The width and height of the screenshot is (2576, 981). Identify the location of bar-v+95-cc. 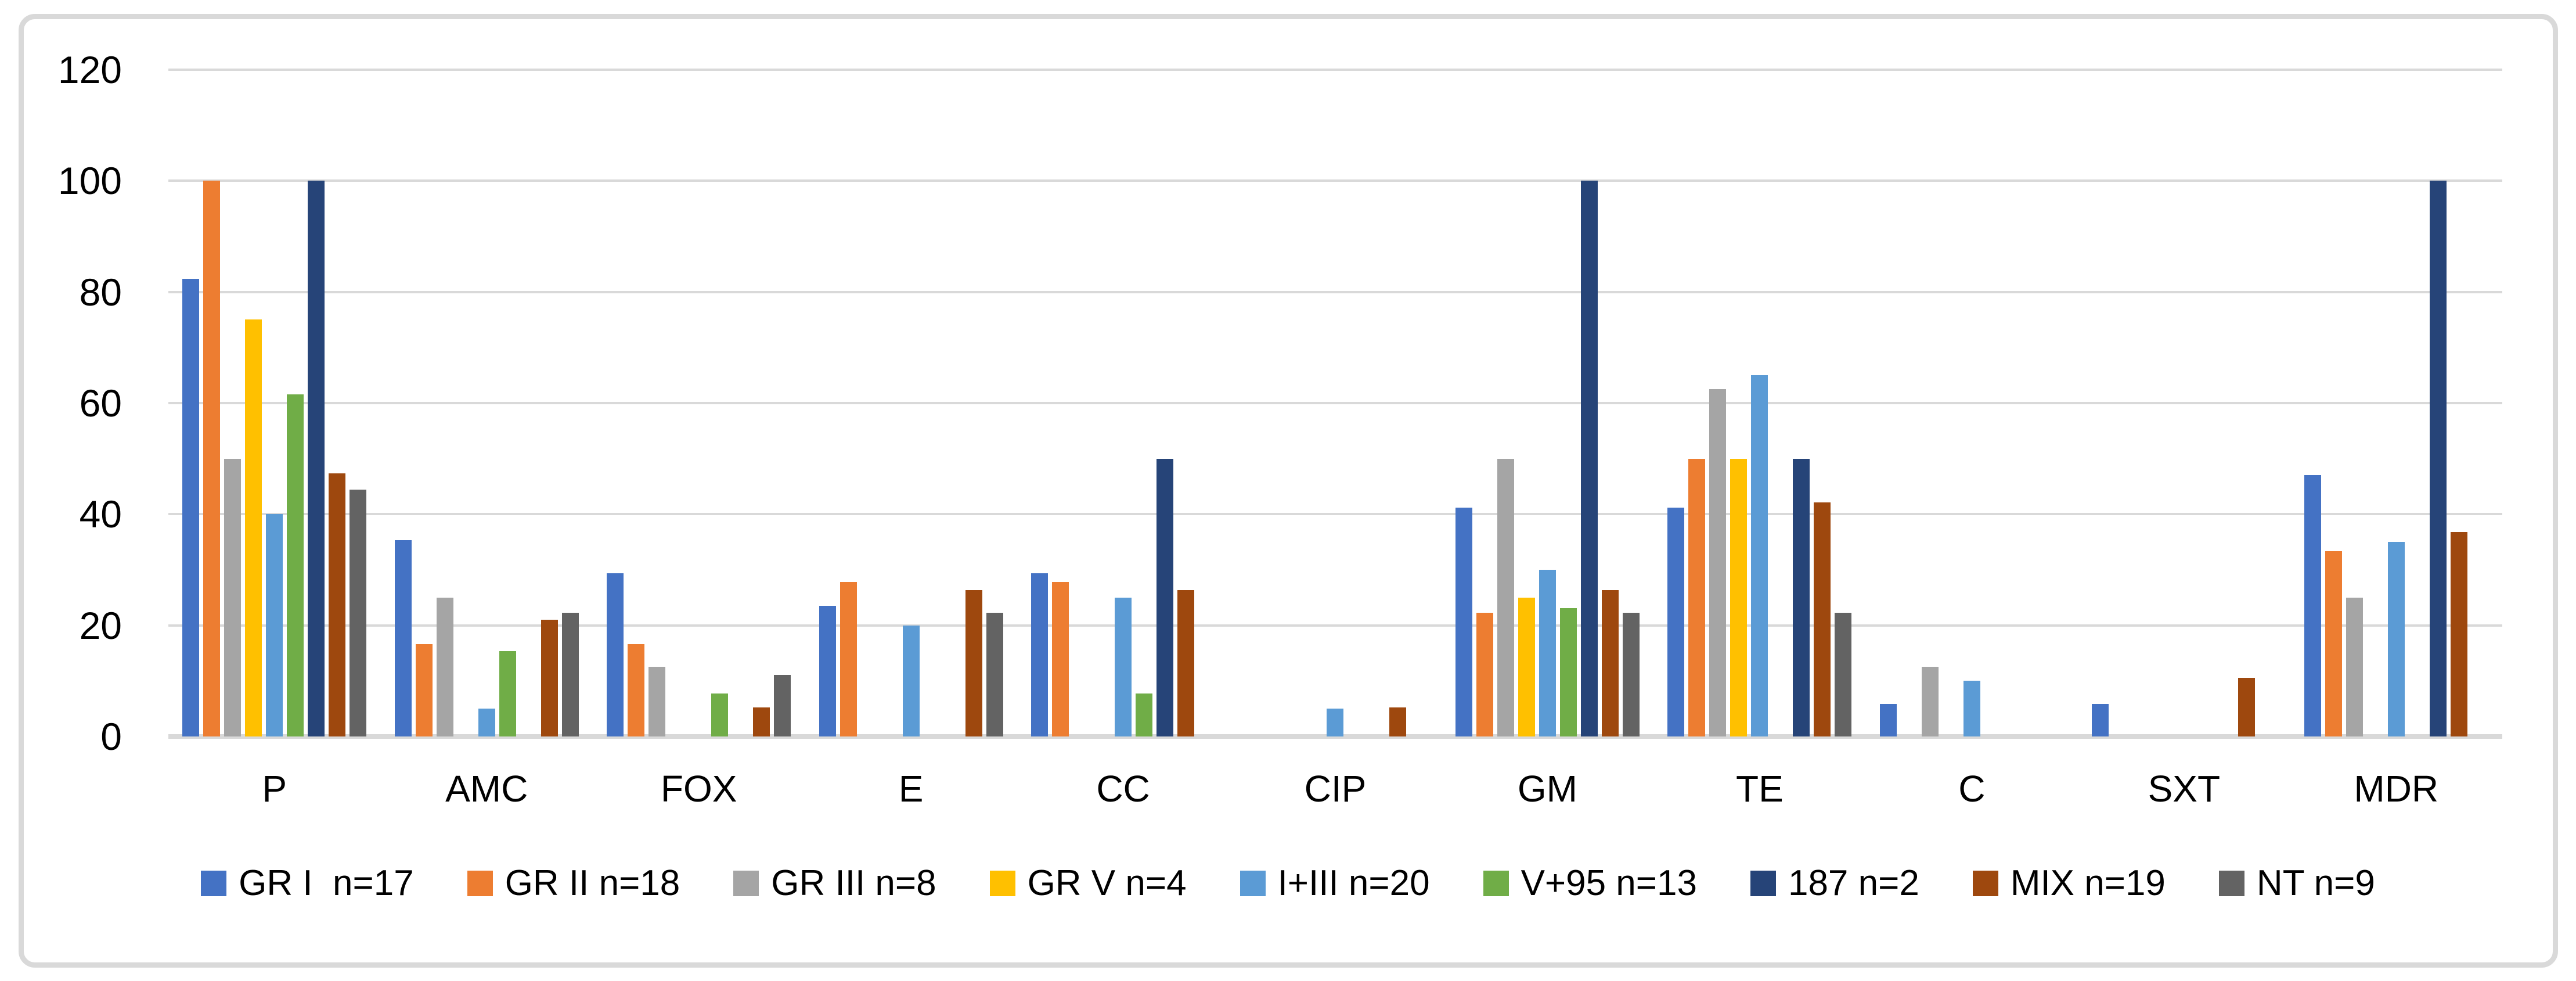
(1144, 714).